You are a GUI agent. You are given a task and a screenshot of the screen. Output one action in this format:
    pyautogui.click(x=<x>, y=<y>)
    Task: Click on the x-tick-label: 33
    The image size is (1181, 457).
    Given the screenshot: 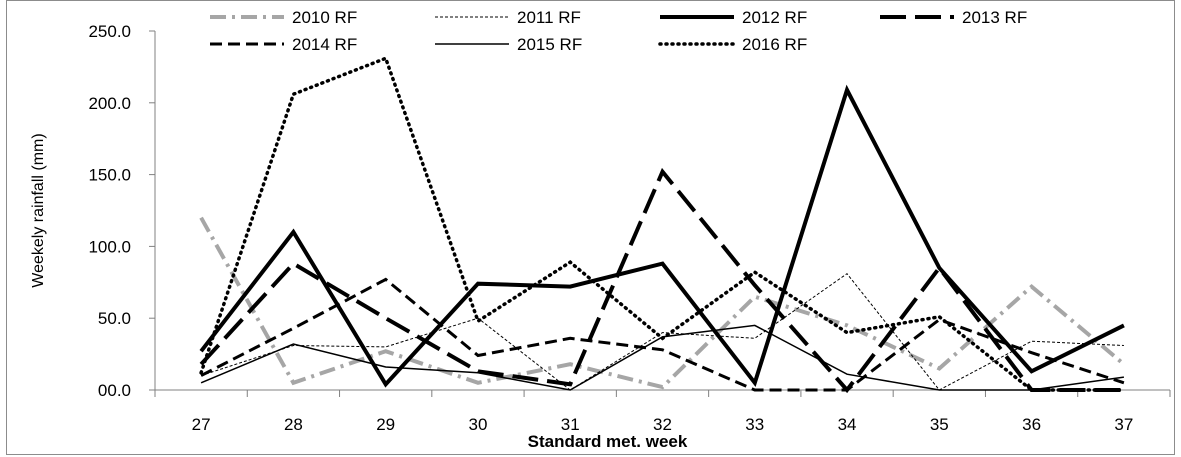 What is the action you would take?
    pyautogui.click(x=754, y=424)
    